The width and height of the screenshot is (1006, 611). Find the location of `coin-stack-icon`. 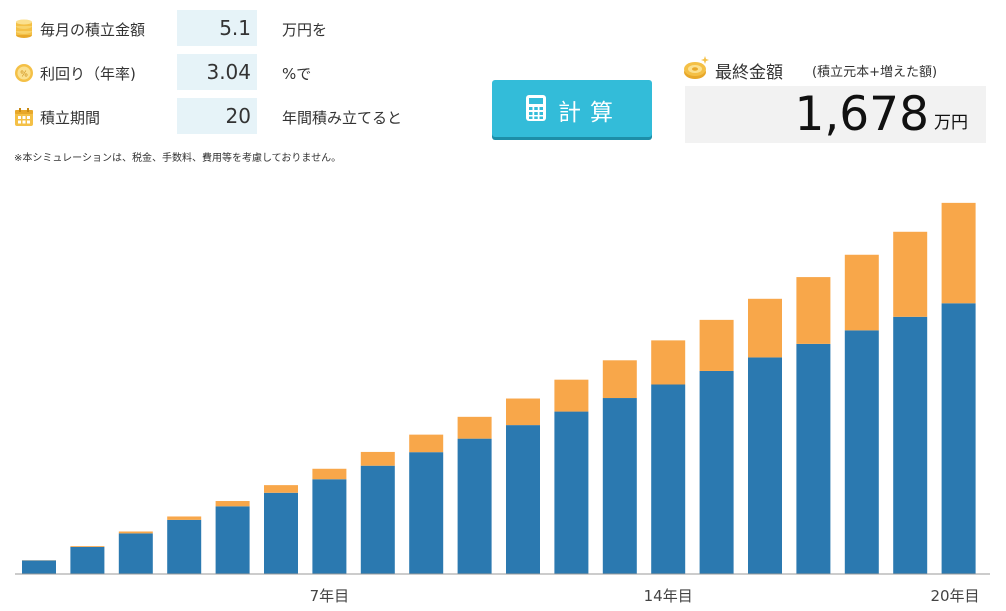

coin-stack-icon is located at coordinates (24, 28).